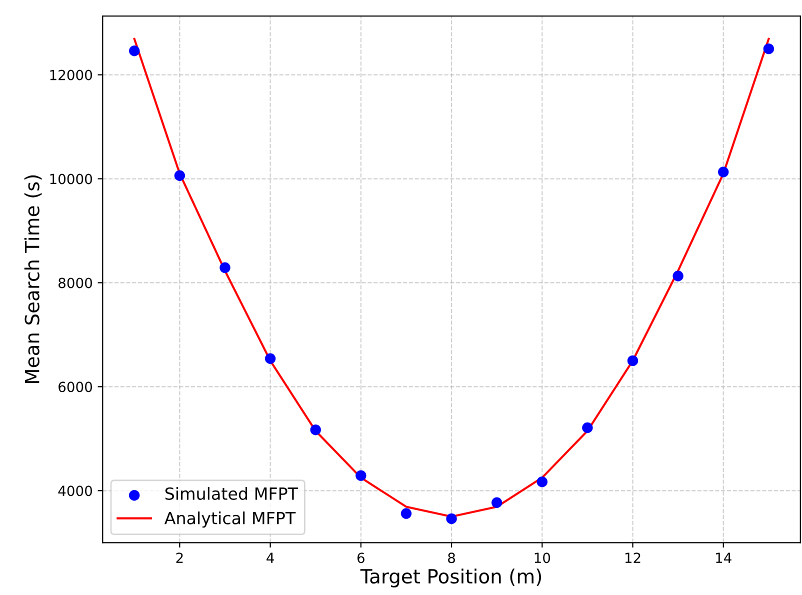  What do you see at coordinates (451, 558) in the screenshot?
I see `x-tick-label: 8` at bounding box center [451, 558].